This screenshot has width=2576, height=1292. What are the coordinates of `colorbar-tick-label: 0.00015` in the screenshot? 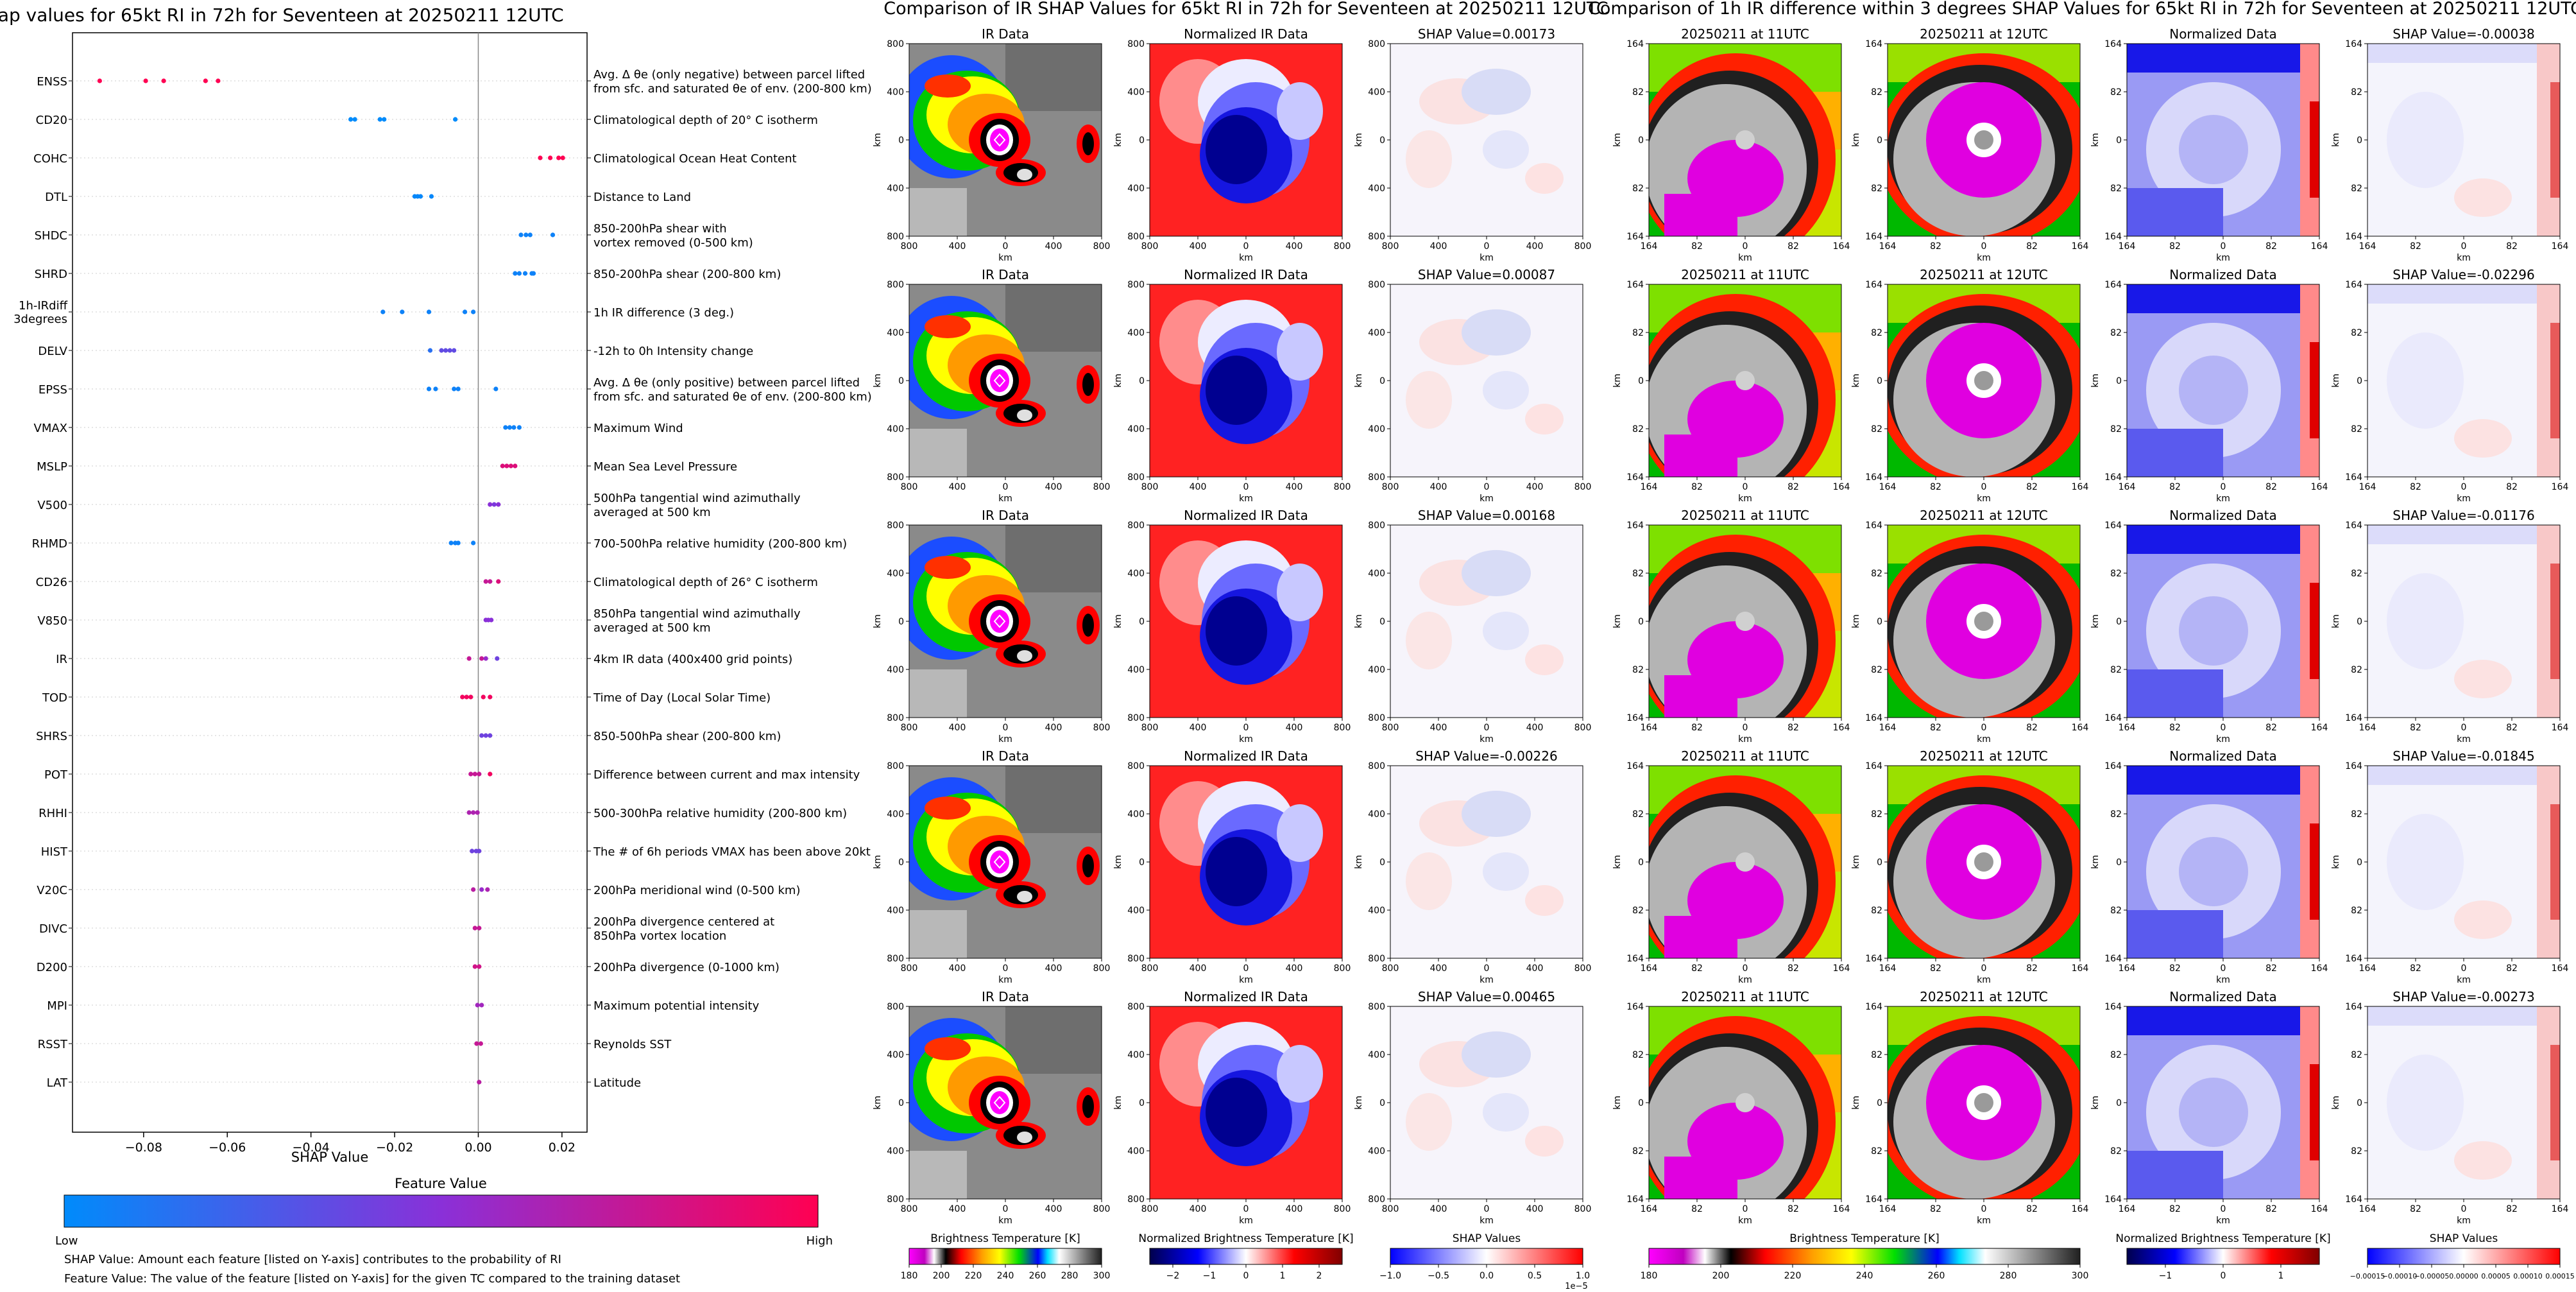 It's located at (2560, 1276).